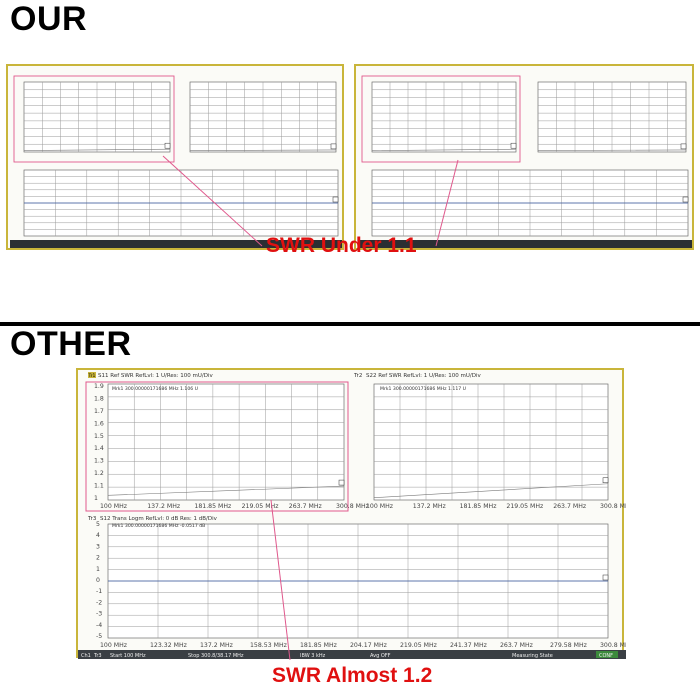 This screenshot has width=700, height=688. Describe the element at coordinates (158, 526) in the screenshot. I see `panel-trans-marker: Mrk1 300.00000171686 MHz -0.0517 dB` at that location.